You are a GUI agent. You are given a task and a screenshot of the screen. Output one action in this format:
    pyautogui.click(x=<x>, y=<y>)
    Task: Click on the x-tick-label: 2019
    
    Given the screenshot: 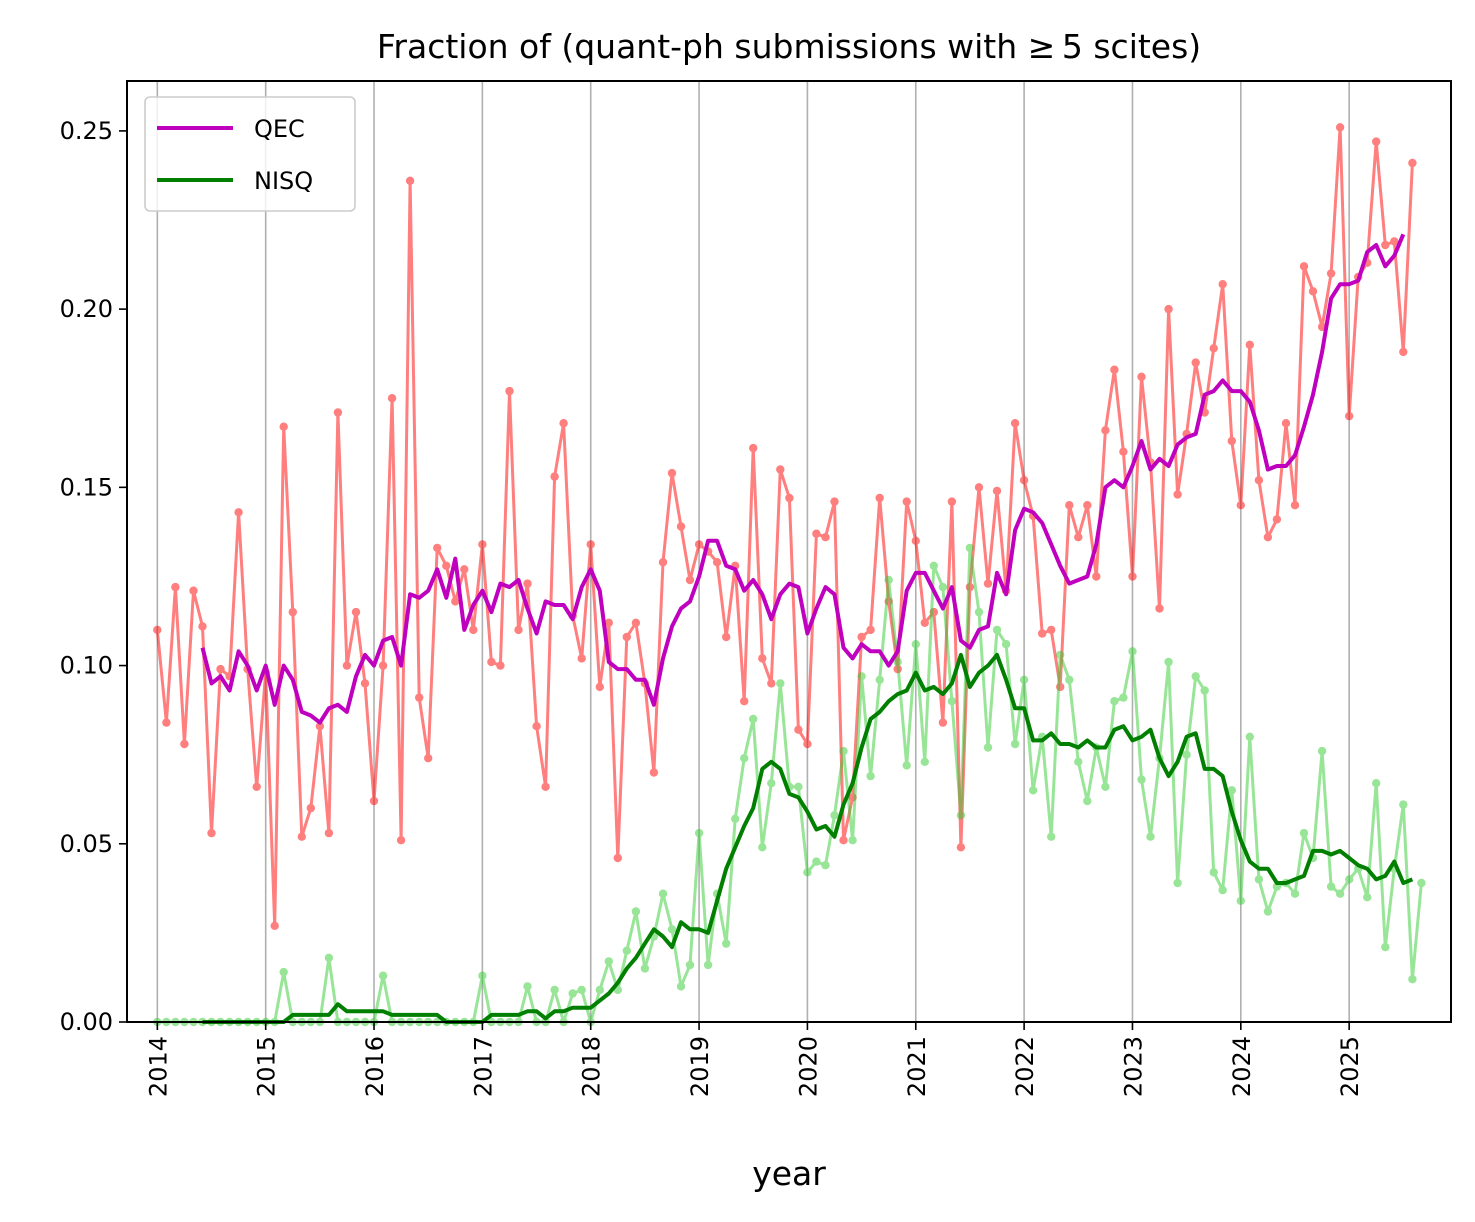 What is the action you would take?
    pyautogui.click(x=700, y=1066)
    